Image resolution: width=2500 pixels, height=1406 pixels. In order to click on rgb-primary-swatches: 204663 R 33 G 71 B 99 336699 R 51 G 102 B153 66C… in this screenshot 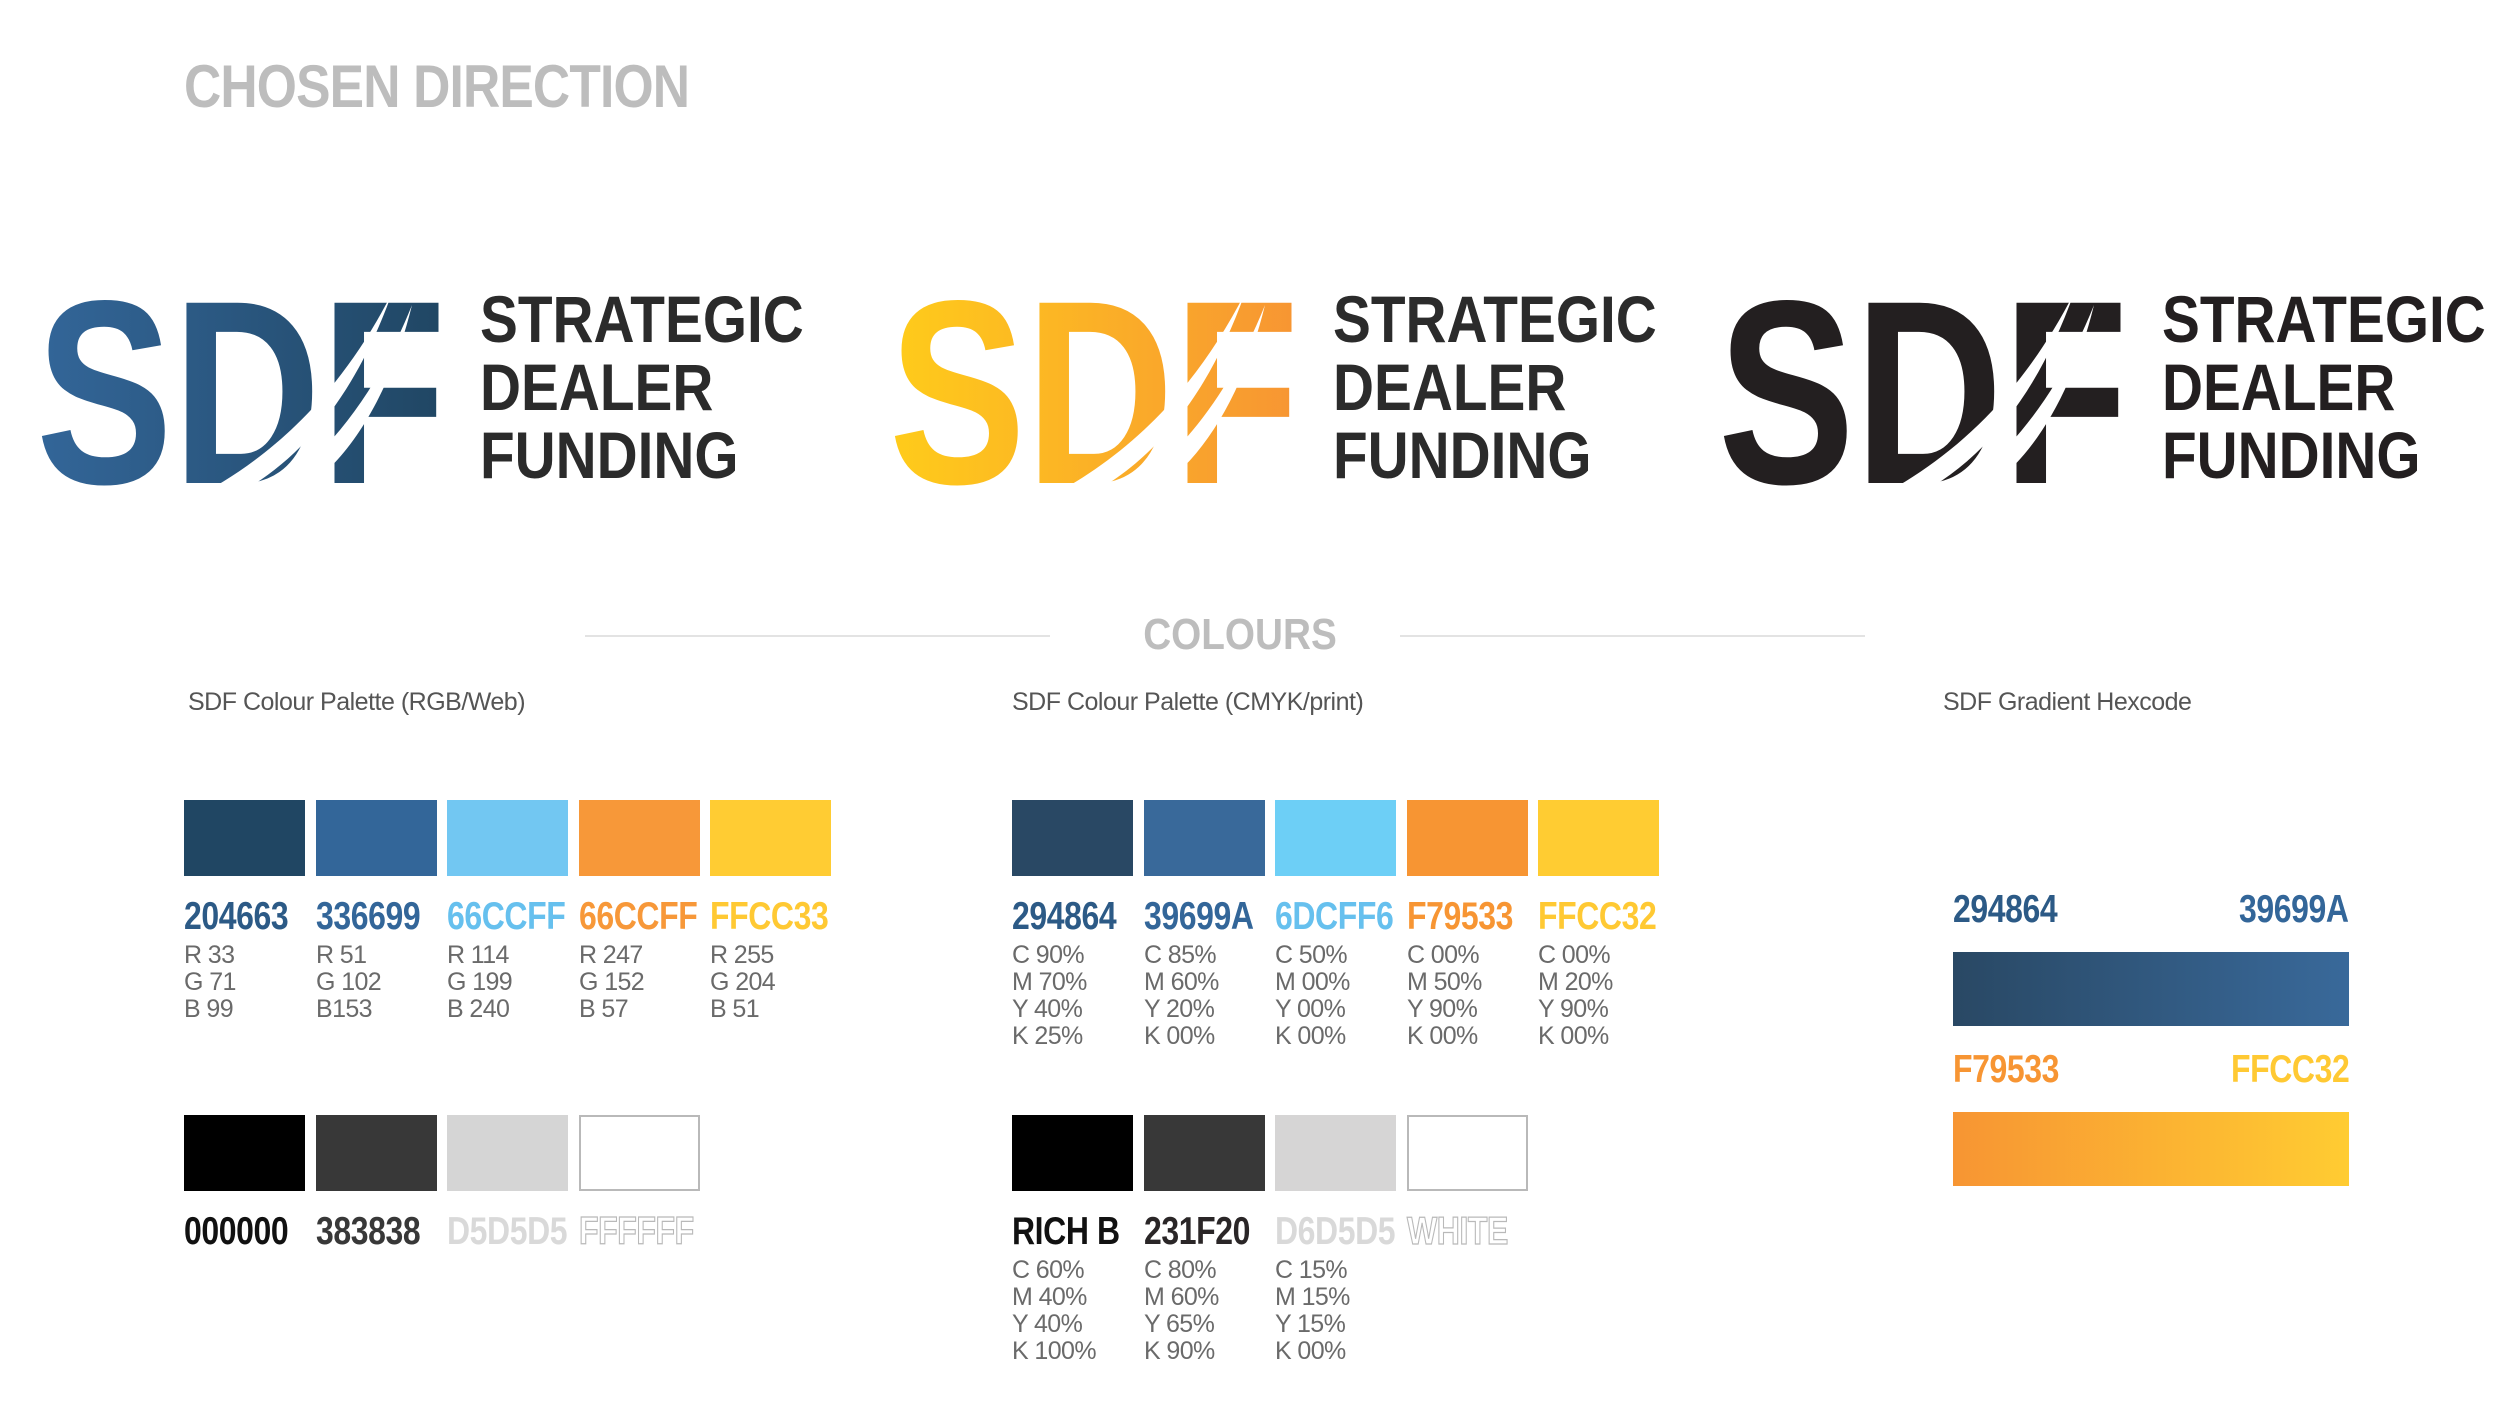, I will do `click(534, 930)`.